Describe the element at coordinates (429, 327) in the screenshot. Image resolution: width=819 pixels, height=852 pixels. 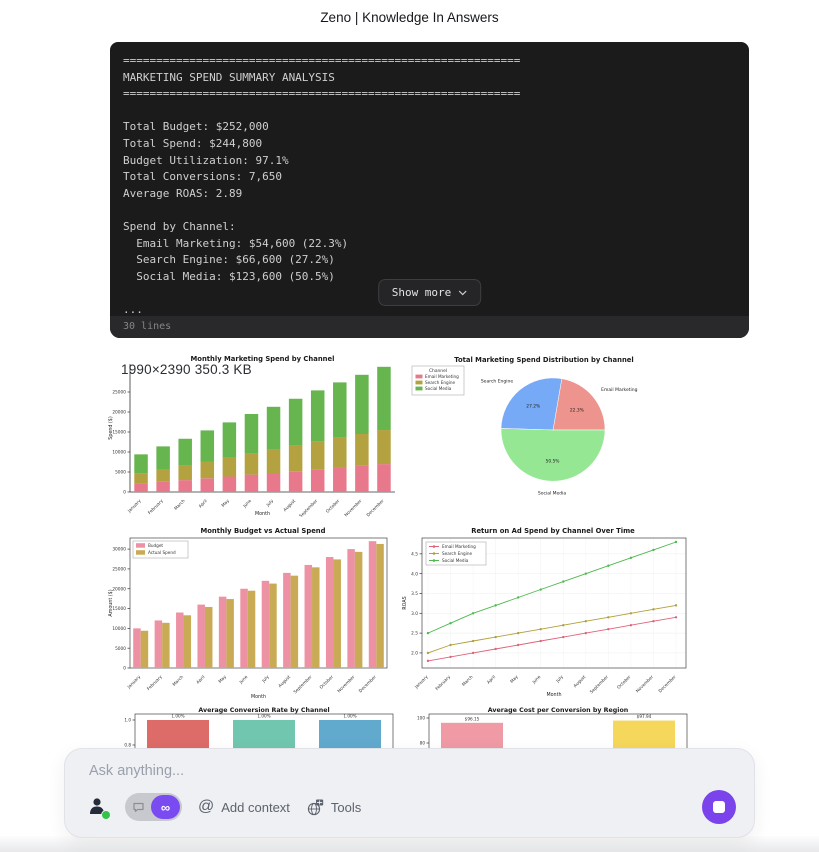
I see `line-count-label: 30 lines` at that location.